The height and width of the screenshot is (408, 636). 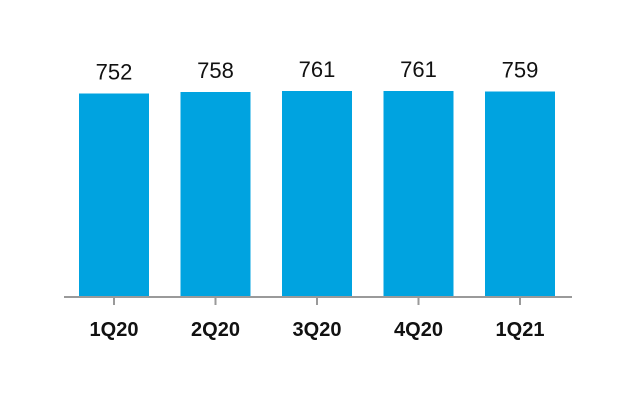 I want to click on value-label-3q20: 761, so click(x=317, y=69).